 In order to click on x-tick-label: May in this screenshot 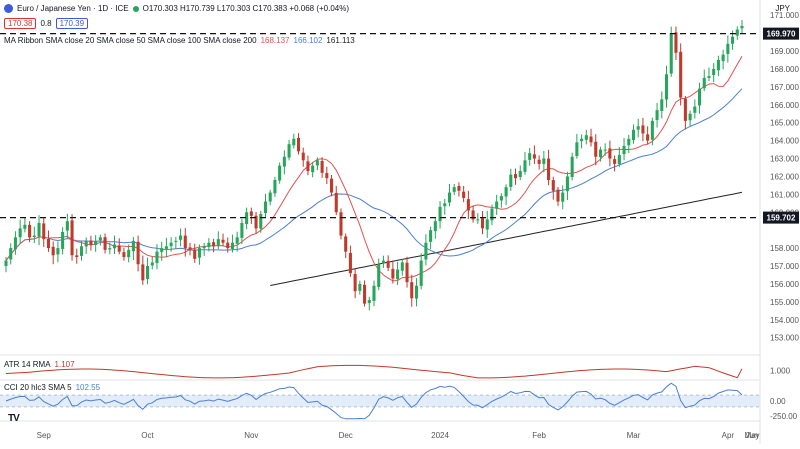, I will do `click(751, 435)`.